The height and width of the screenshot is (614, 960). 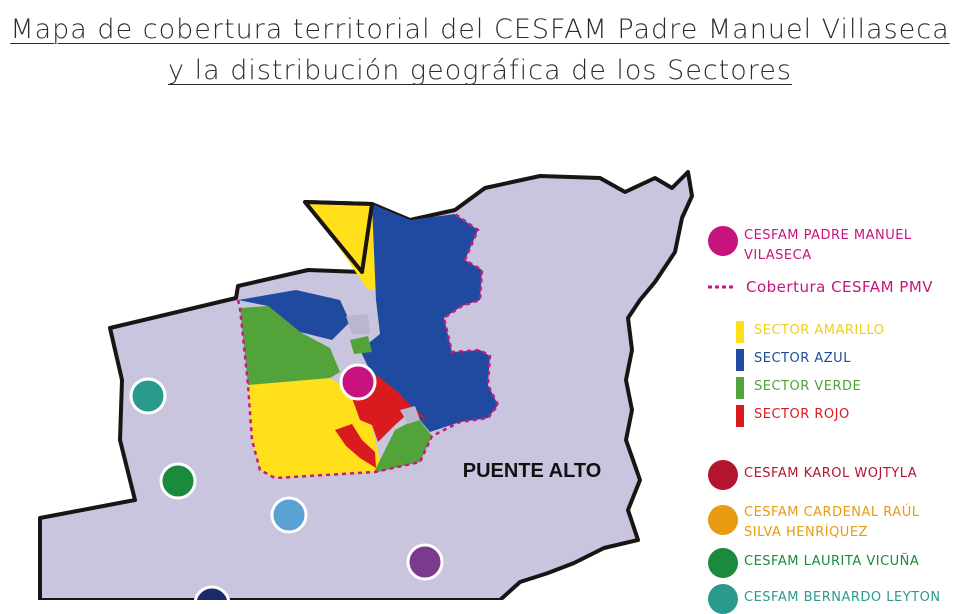 I want to click on cobertura-cesfam-pmv-line, so click(x=368, y=346).